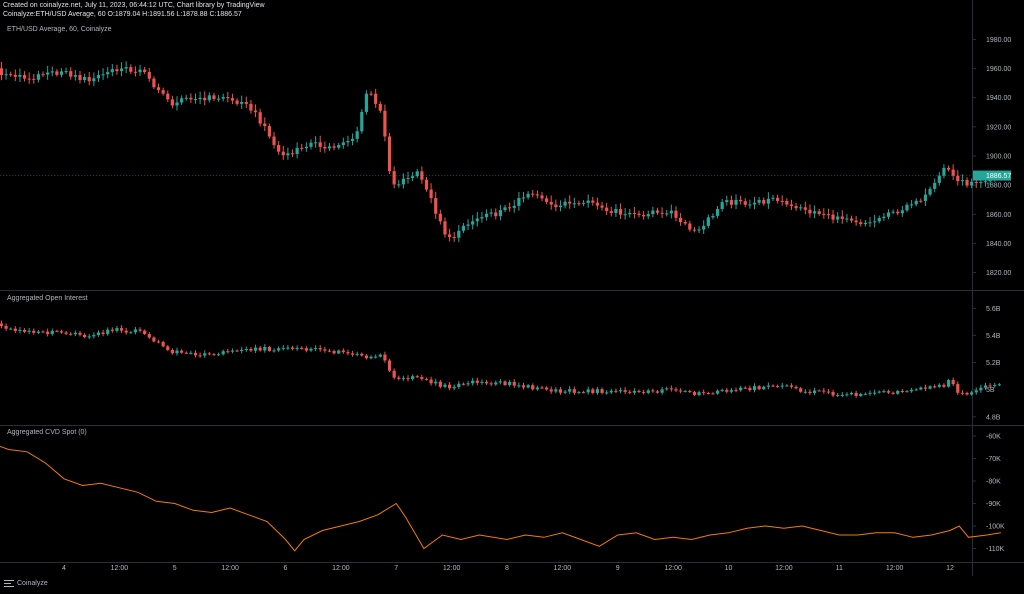 The height and width of the screenshot is (594, 1024). I want to click on x-tick-label: 11, so click(839, 568).